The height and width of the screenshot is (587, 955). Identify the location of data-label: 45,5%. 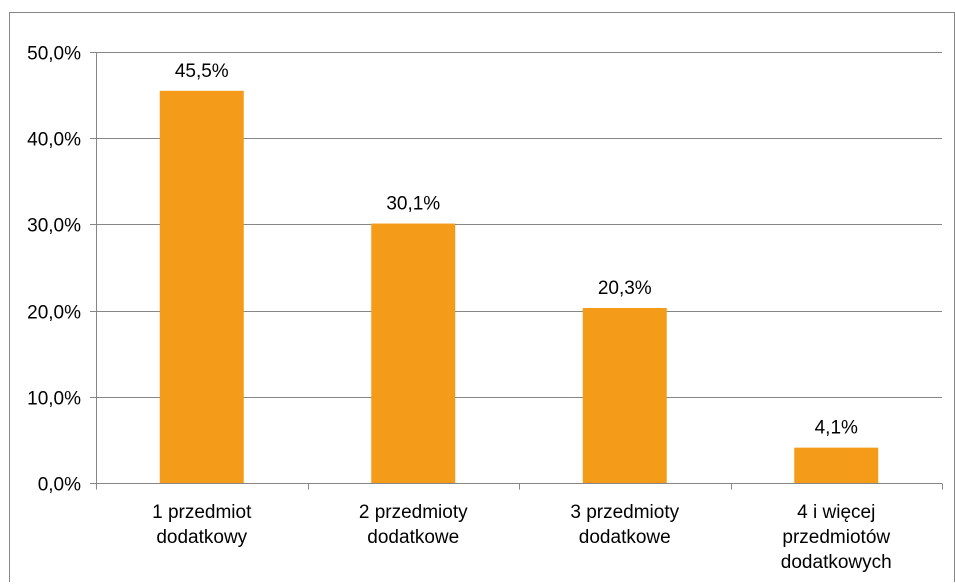
(202, 71).